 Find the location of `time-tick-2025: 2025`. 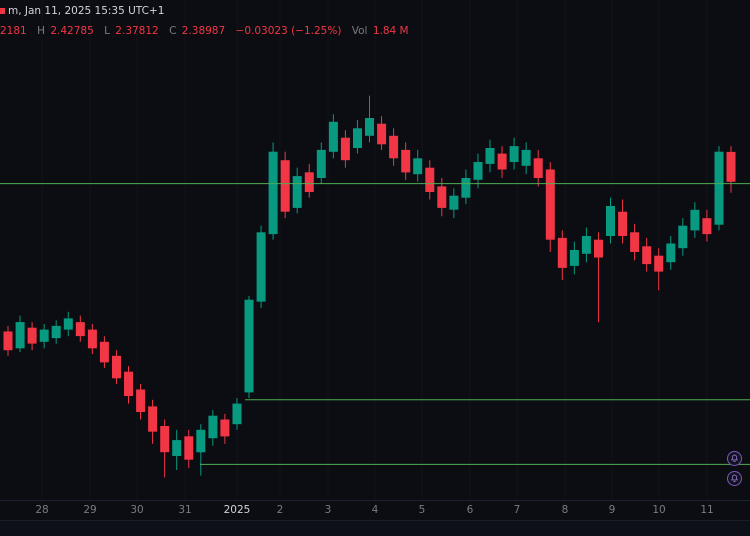

time-tick-2025: 2025 is located at coordinates (237, 510).